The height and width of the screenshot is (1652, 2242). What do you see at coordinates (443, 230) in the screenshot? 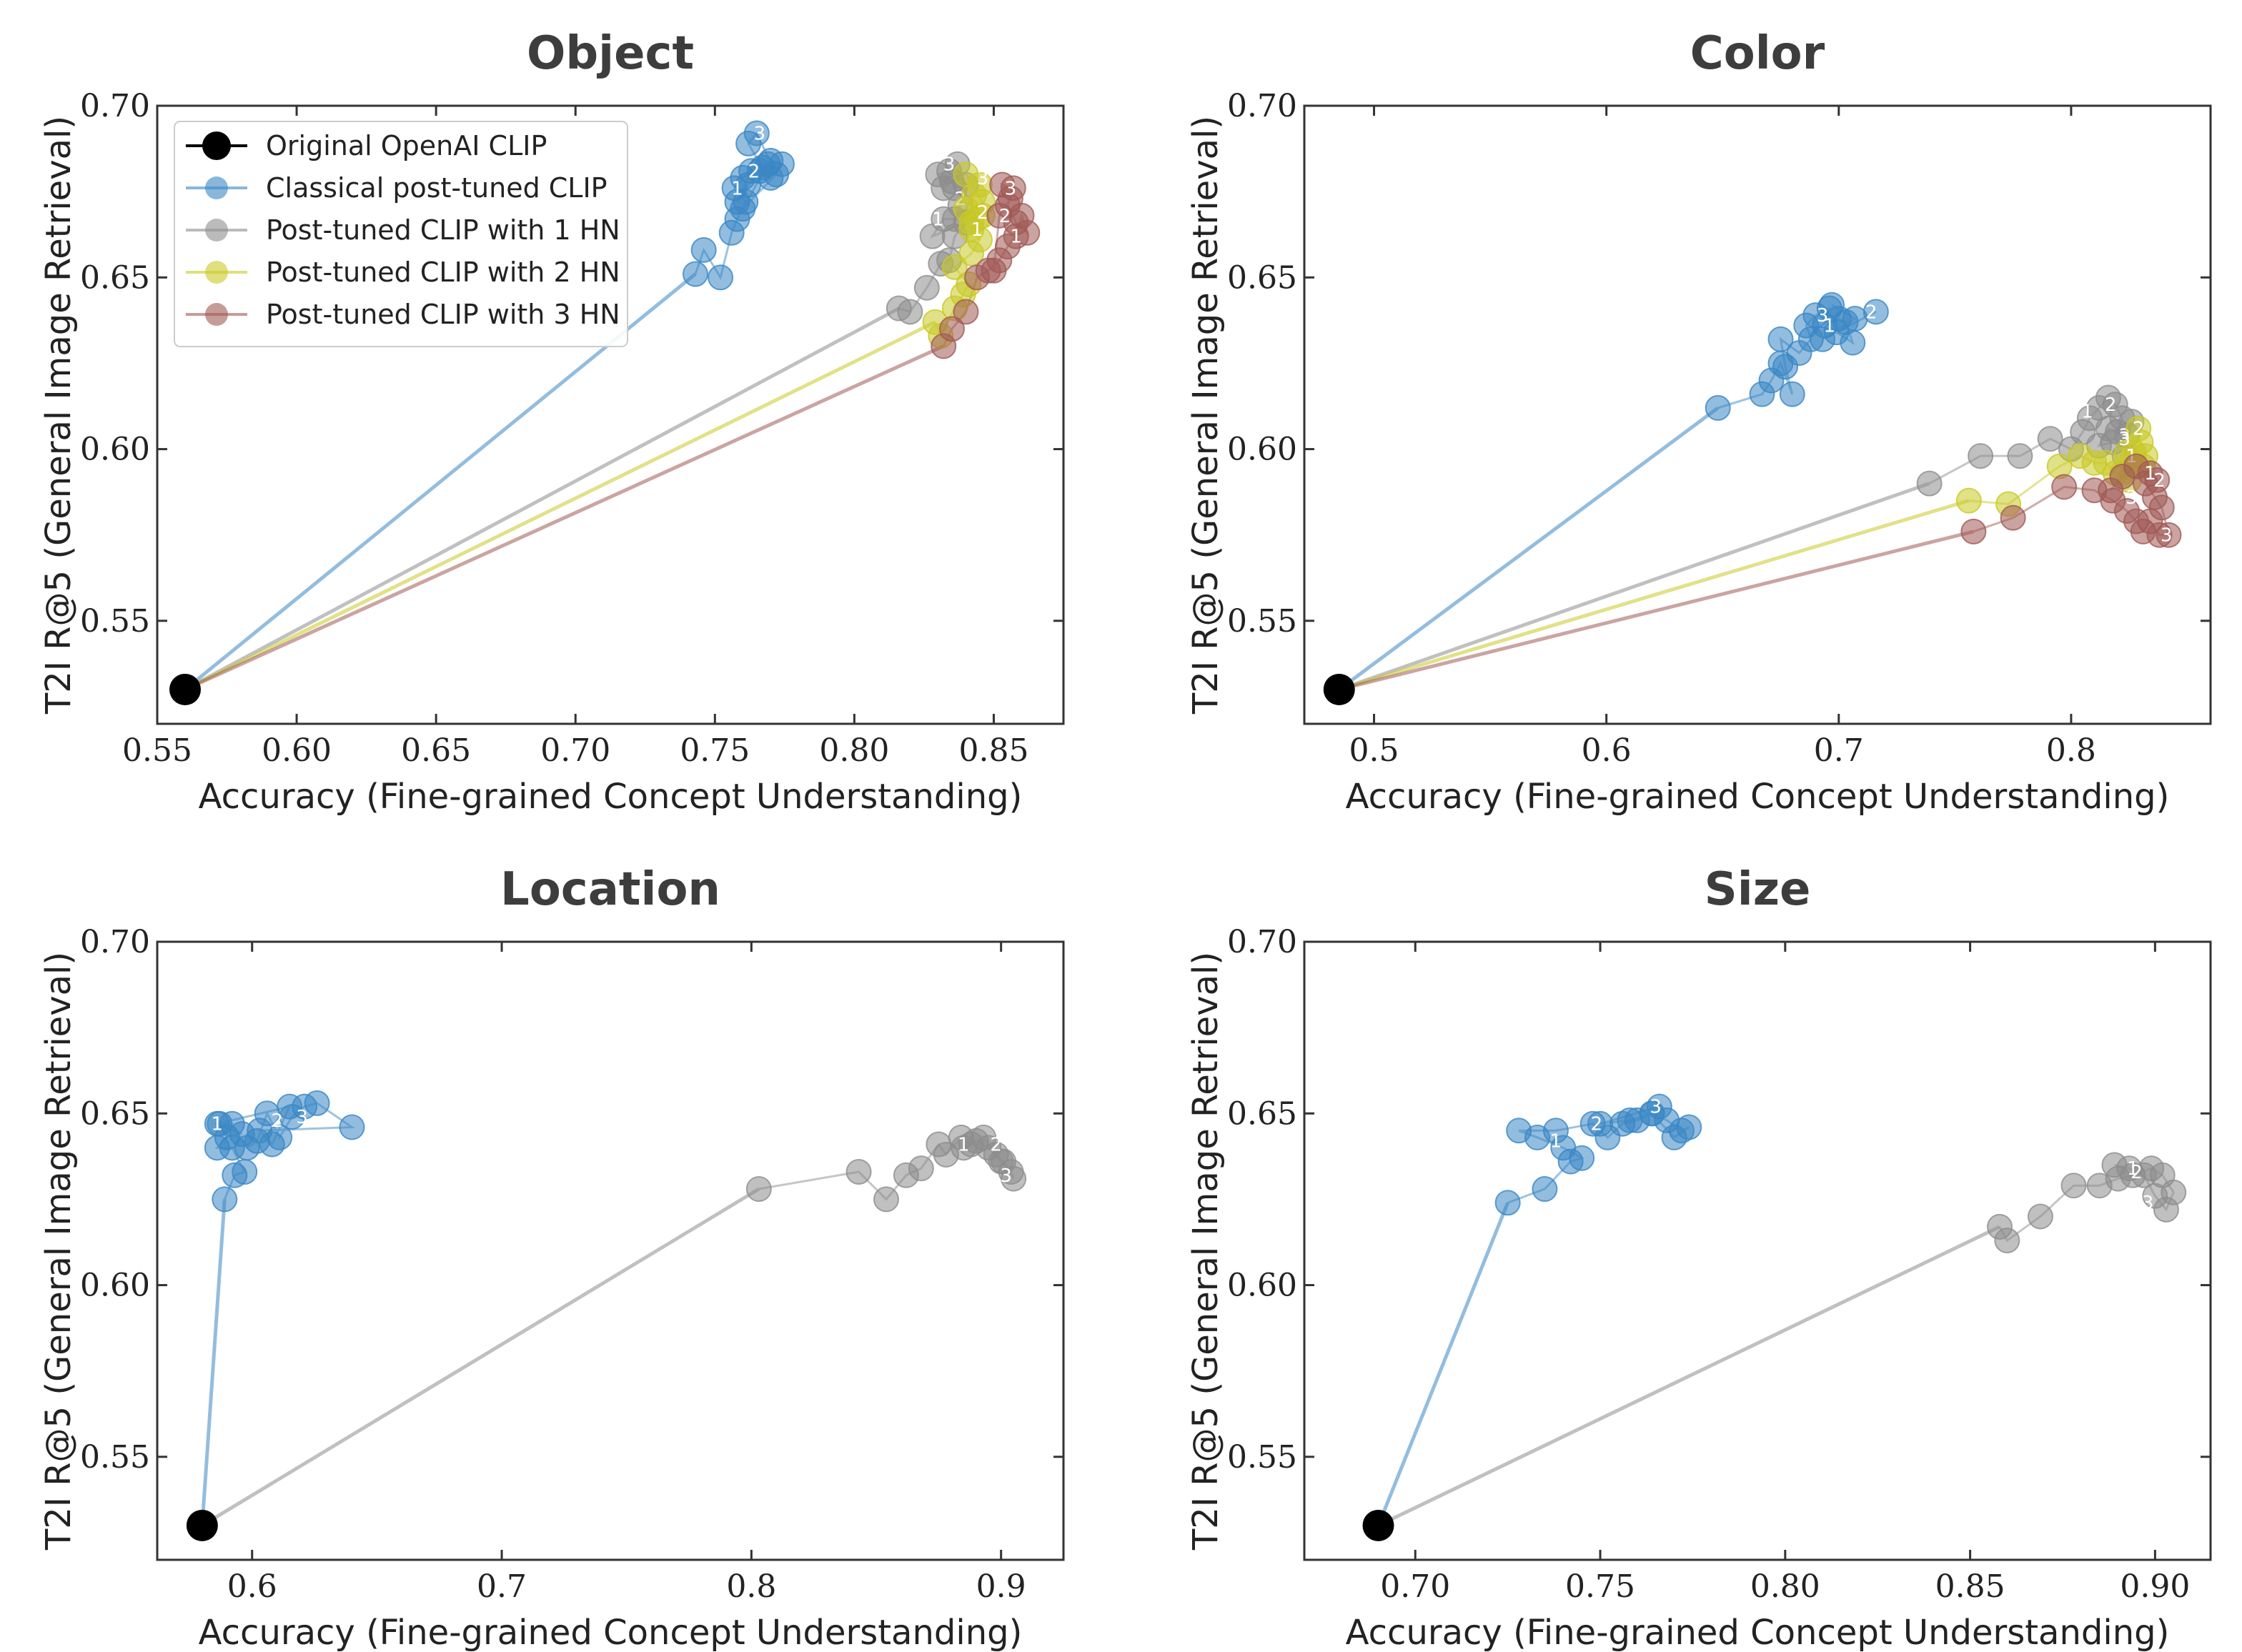
I see `legend-label: Post-tuned CLIP with 1 HN` at bounding box center [443, 230].